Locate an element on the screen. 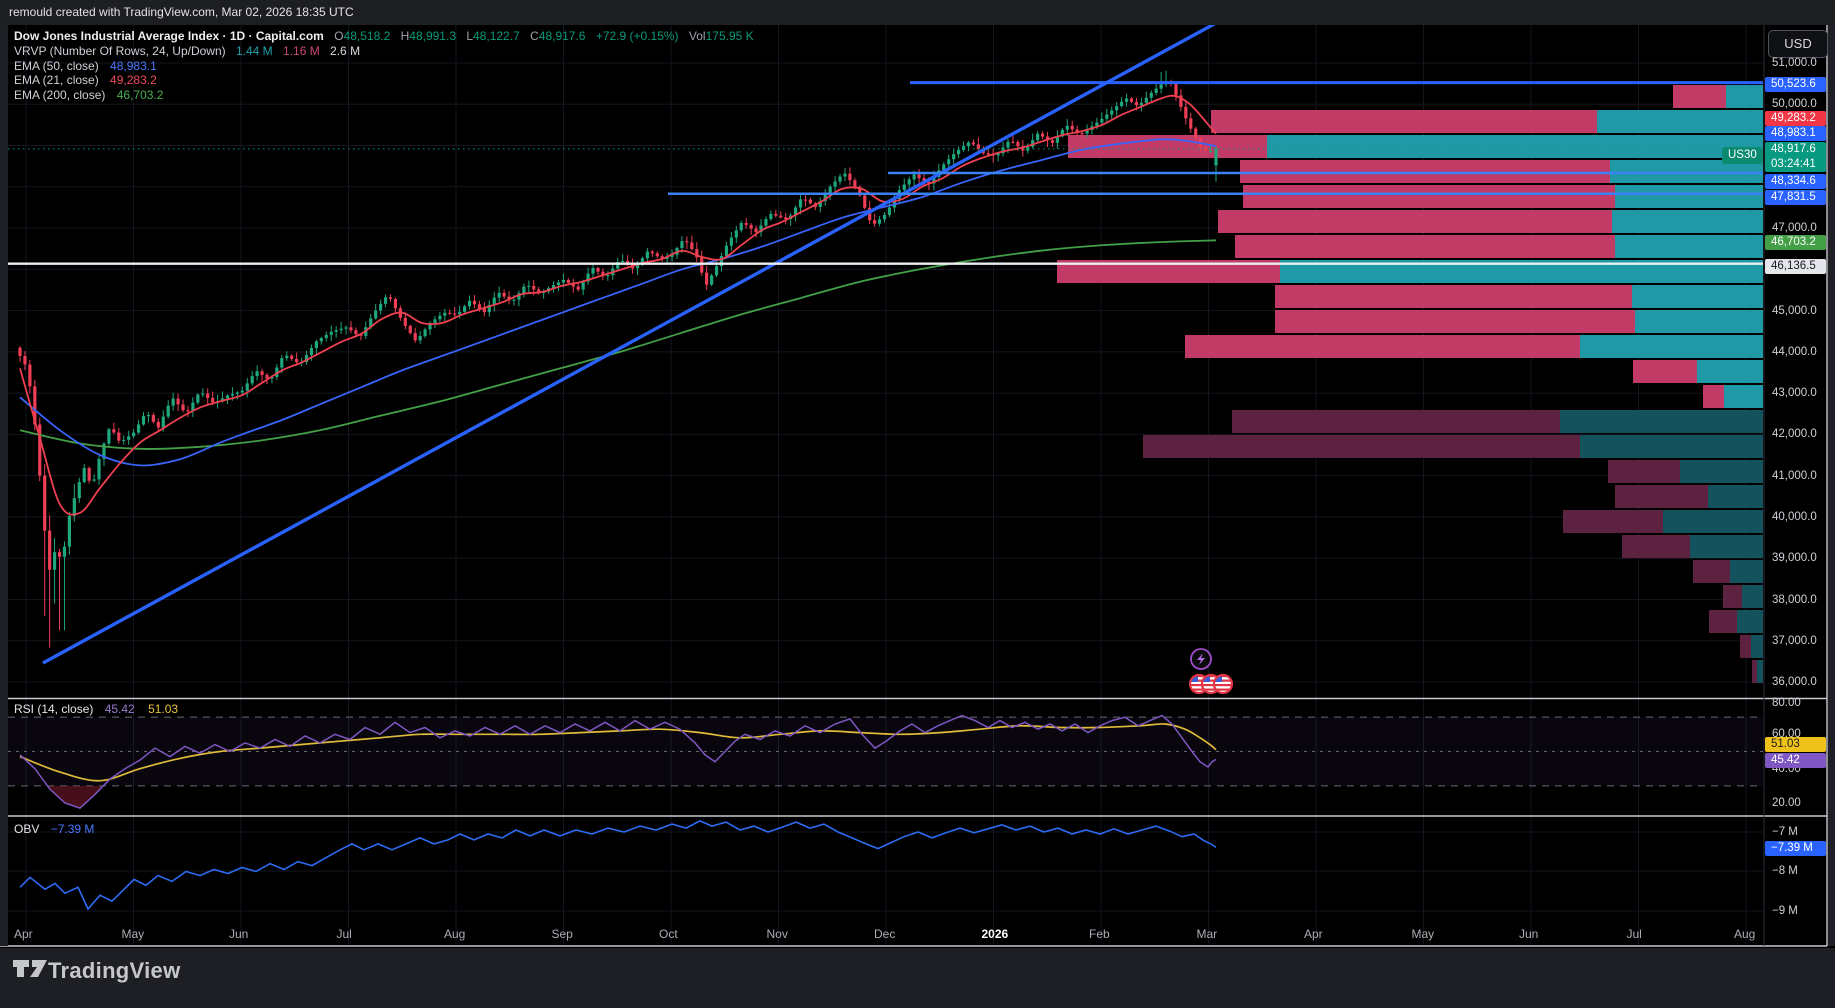  price-tick-40,000.0: 40,000.0 is located at coordinates (1794, 517).